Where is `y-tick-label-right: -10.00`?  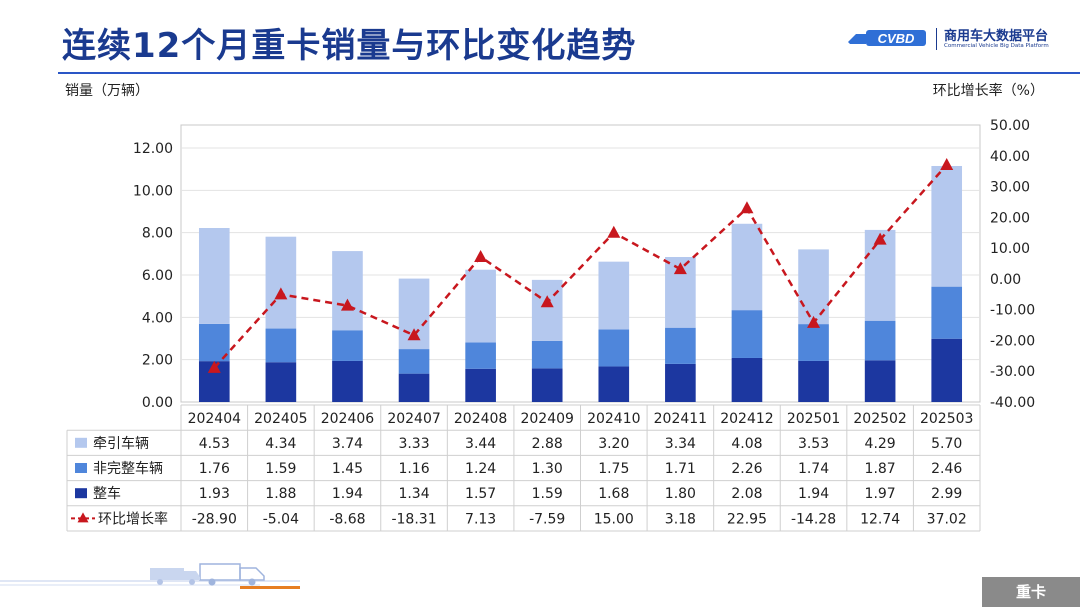 y-tick-label-right: -10.00 is located at coordinates (1012, 311).